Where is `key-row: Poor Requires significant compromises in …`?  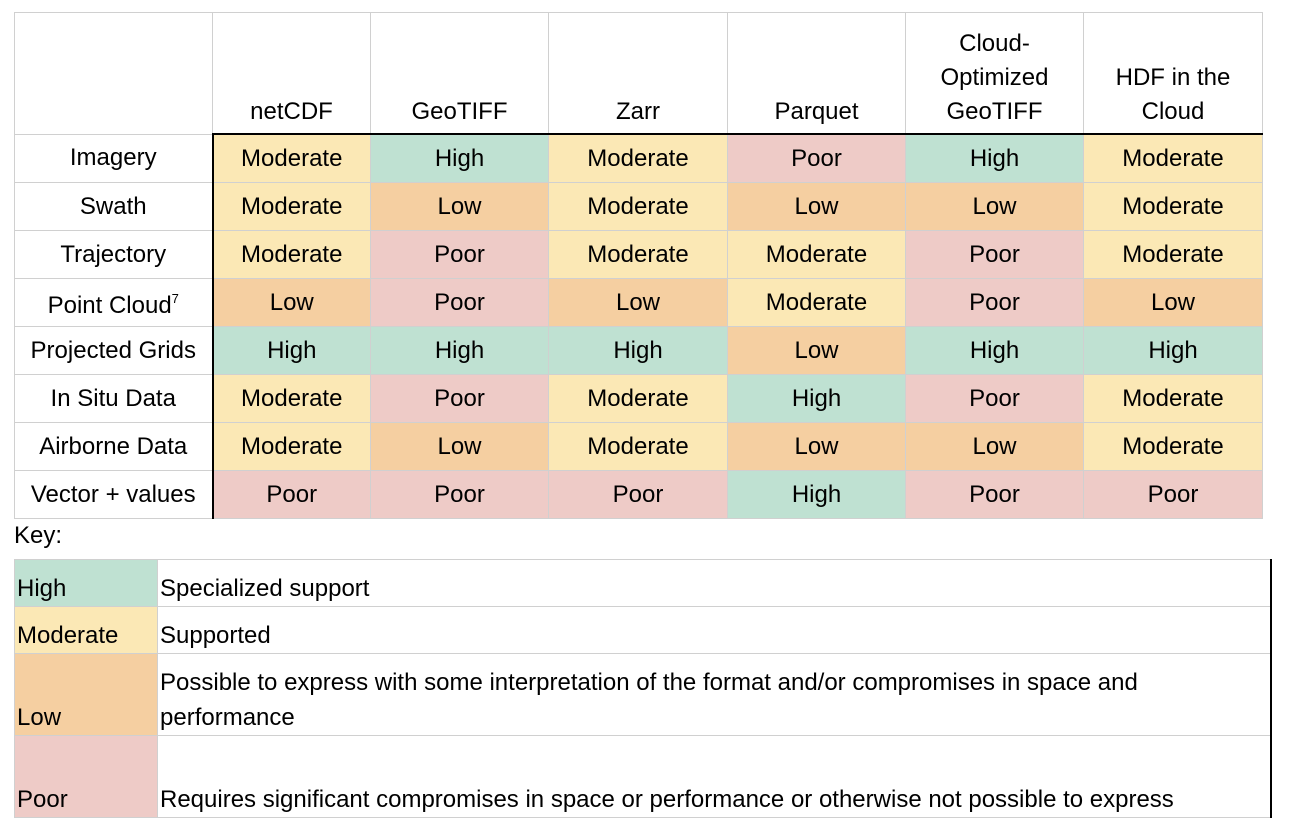
key-row: Poor Requires significant compromises in … is located at coordinates (643, 776).